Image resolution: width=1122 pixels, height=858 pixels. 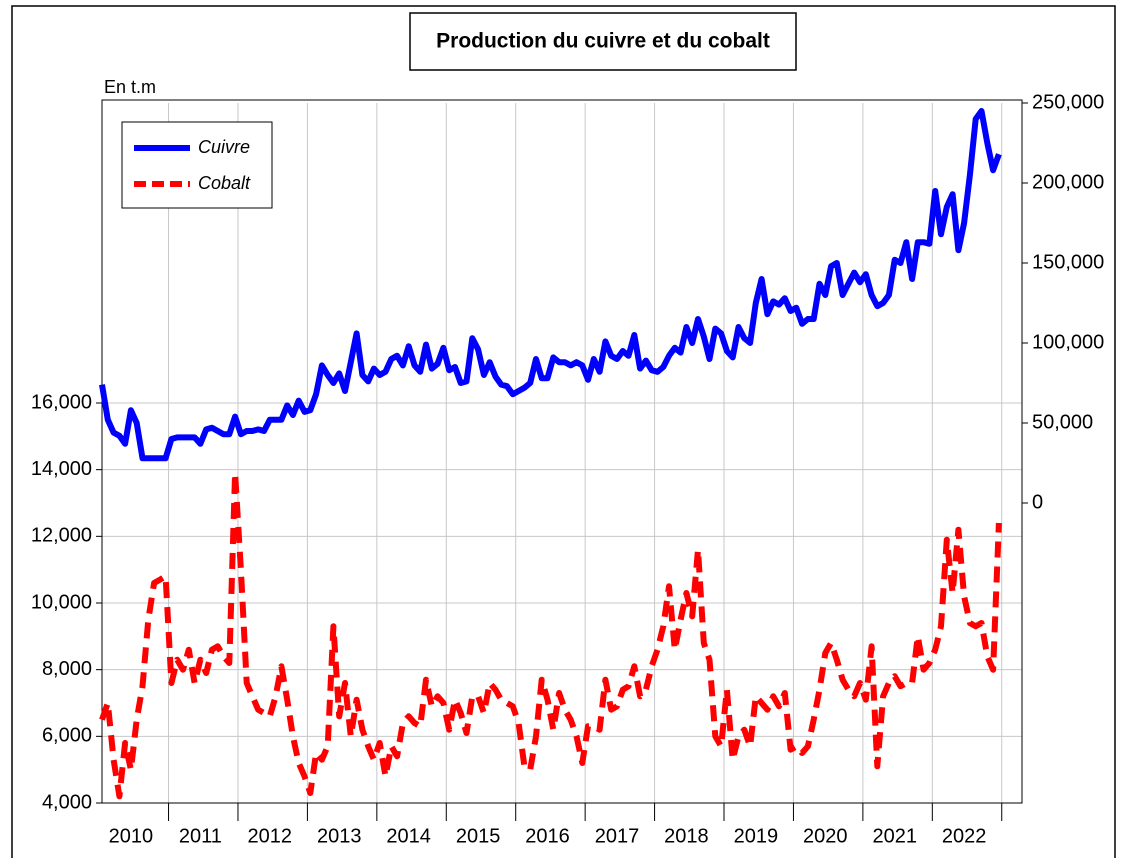 I want to click on x-tick-label: 2015, so click(x=478, y=836).